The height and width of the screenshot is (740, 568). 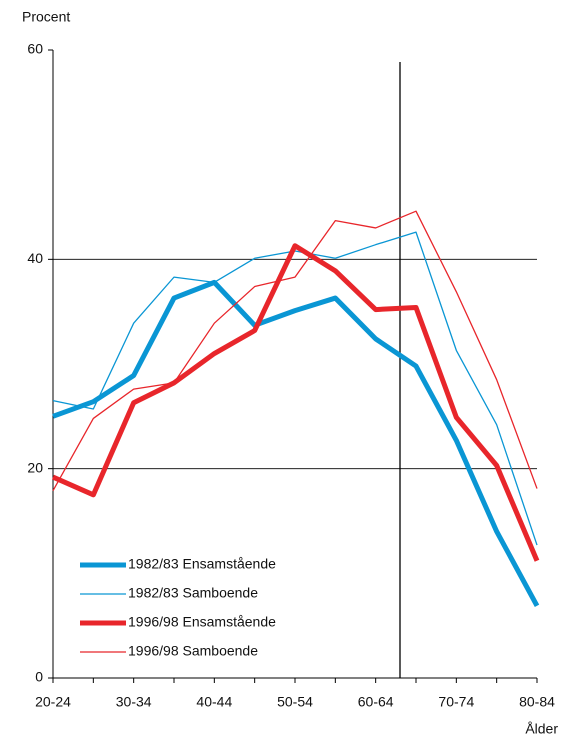 I want to click on legend-label: 1982/83 Ensamstående, so click(x=202, y=564).